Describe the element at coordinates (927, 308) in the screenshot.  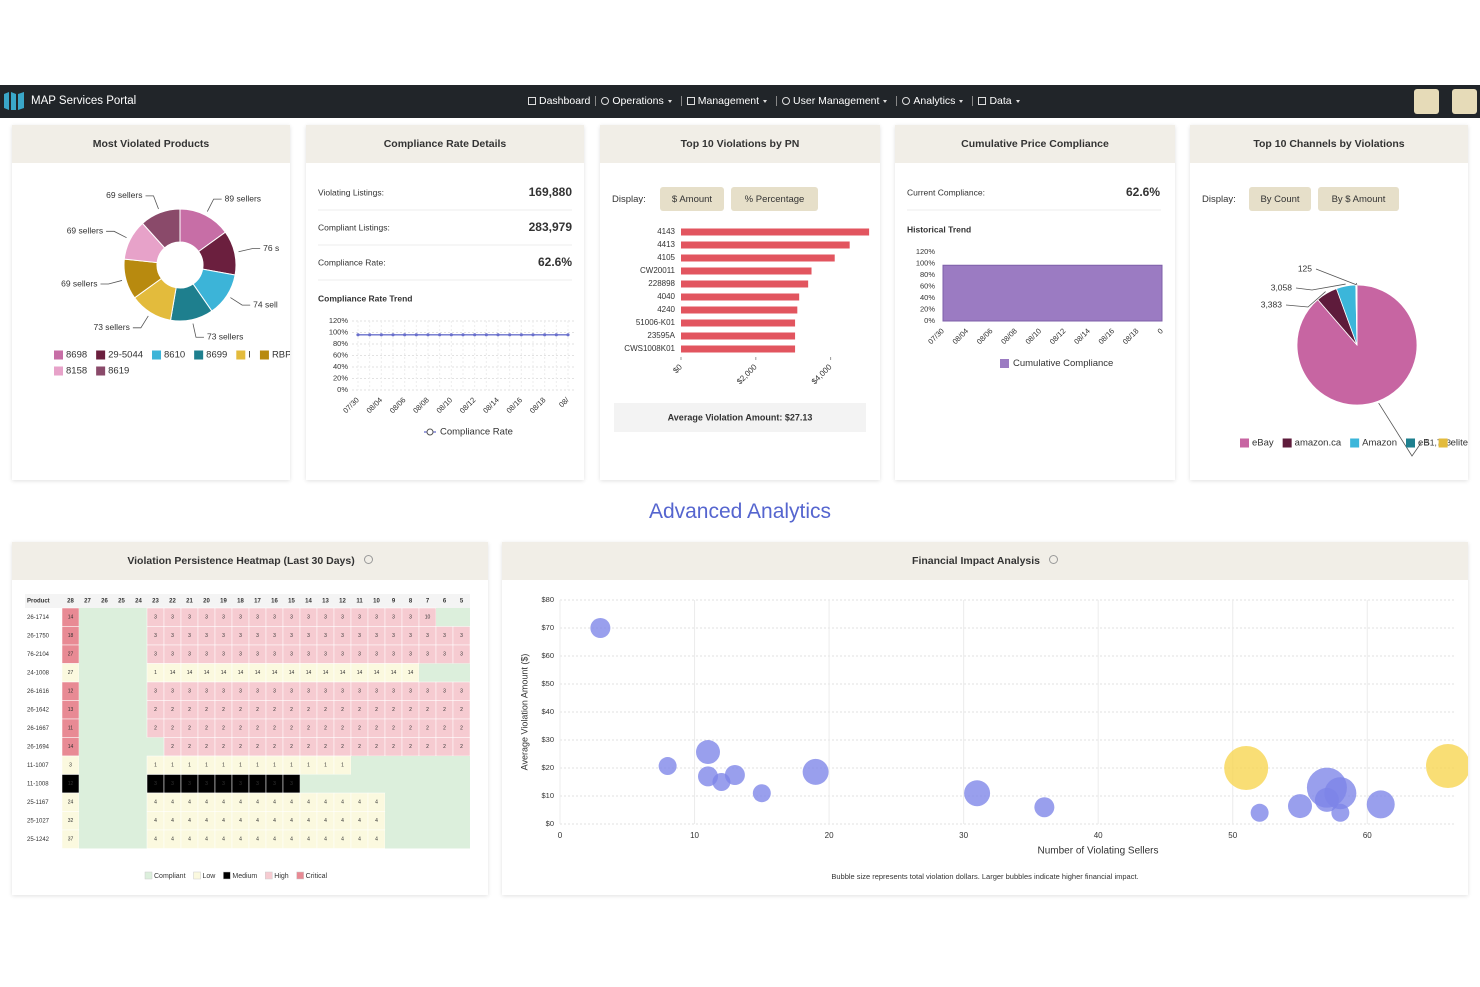
I see `y-tick-label: 20%` at that location.